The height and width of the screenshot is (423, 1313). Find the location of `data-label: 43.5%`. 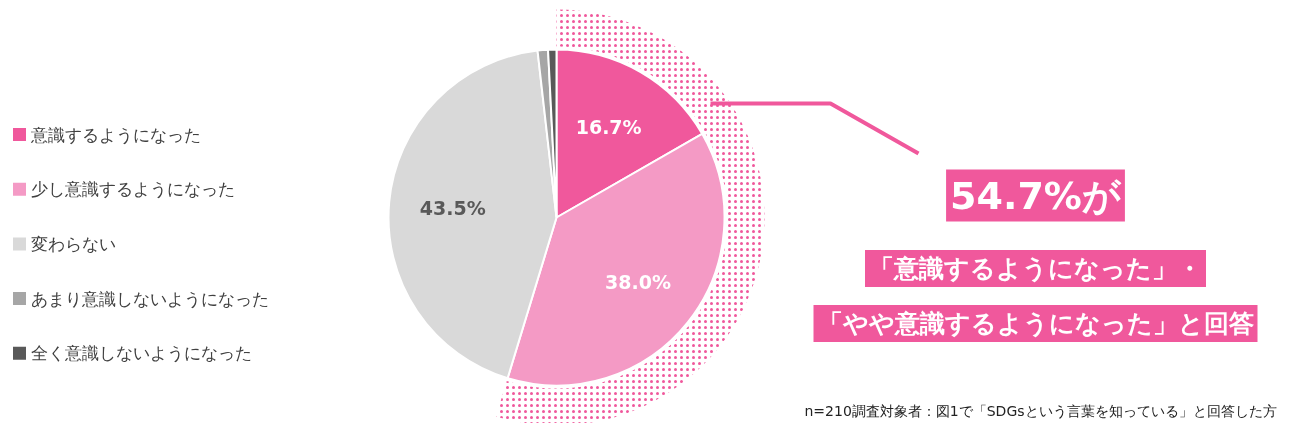

data-label: 43.5% is located at coordinates (452, 208).